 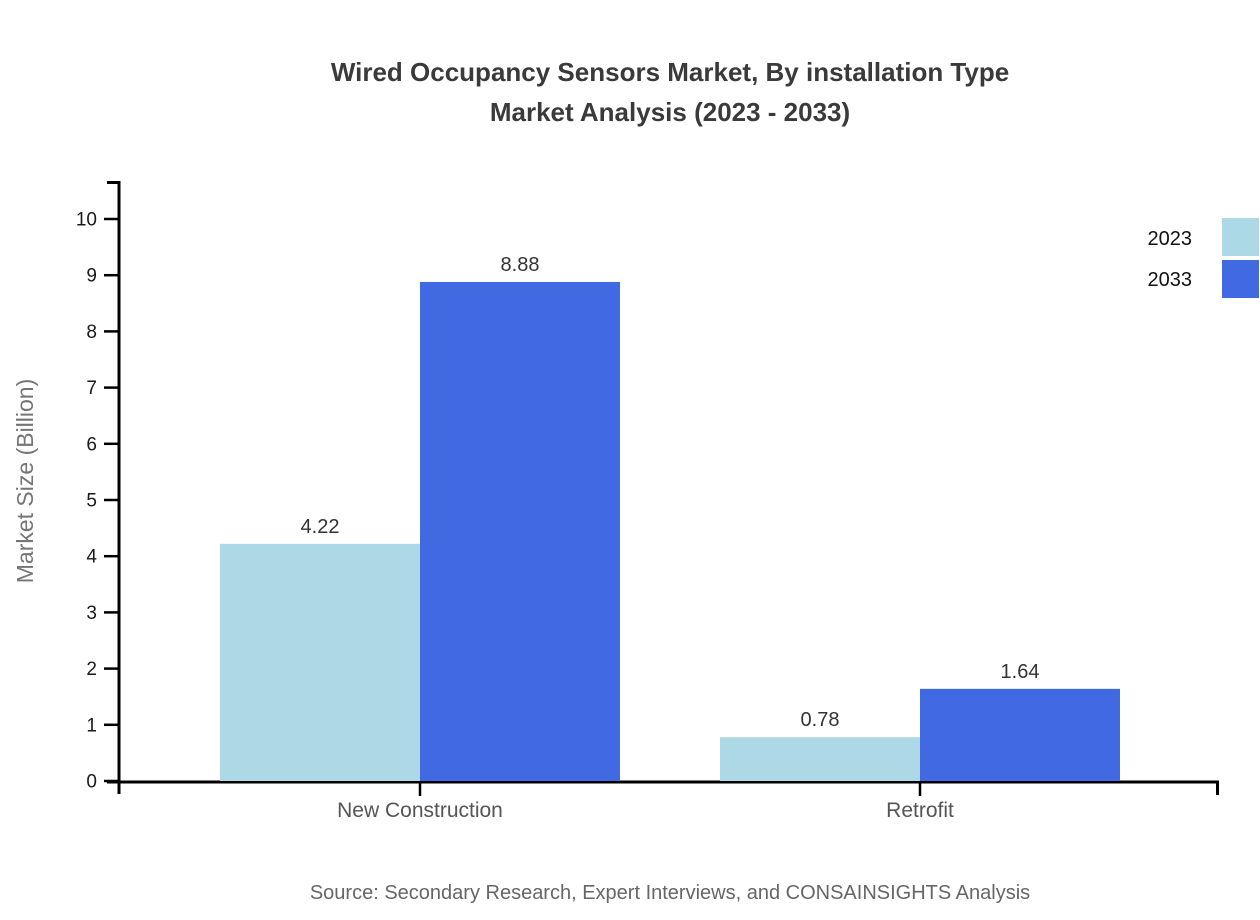 What do you see at coordinates (920, 810) in the screenshot?
I see `category-label-1: Retrofit` at bounding box center [920, 810].